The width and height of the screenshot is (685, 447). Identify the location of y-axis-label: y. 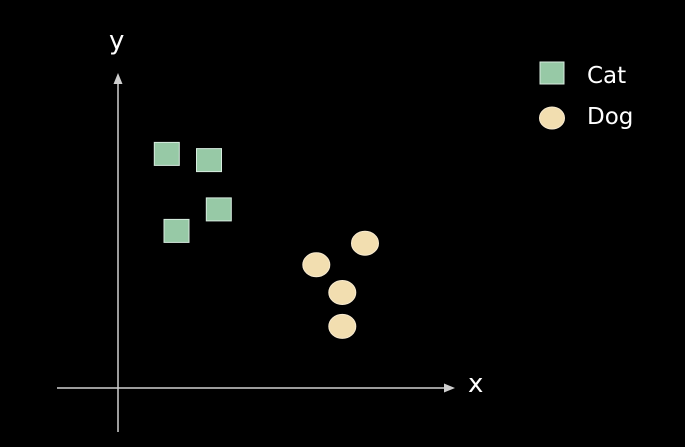
(116, 41).